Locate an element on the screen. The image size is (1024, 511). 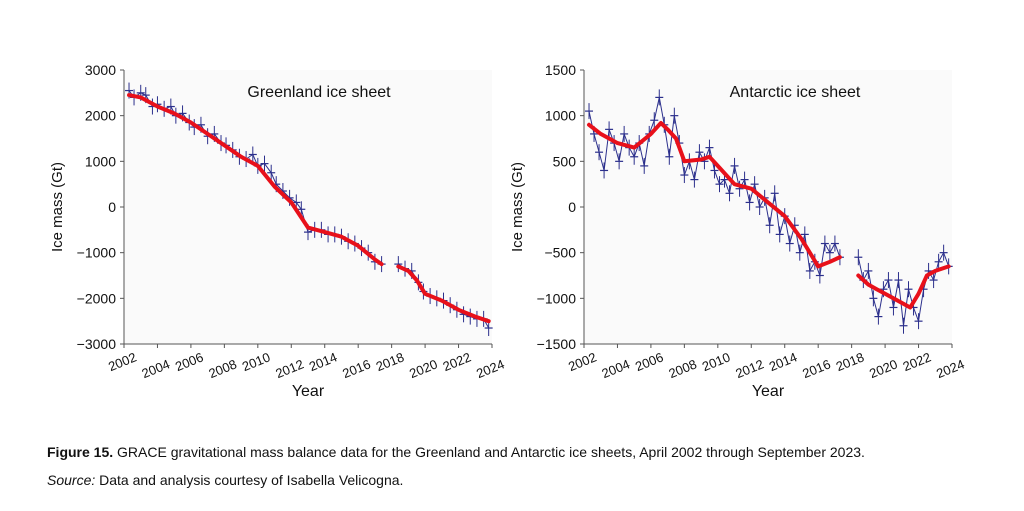
y-tick-label: 3000 is located at coordinates (100, 70).